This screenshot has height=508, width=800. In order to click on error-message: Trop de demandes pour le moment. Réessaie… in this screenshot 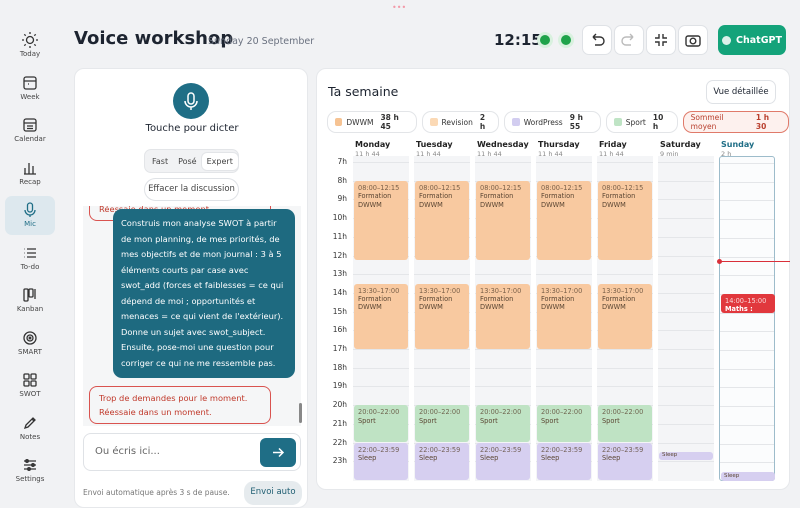, I will do `click(180, 405)`.